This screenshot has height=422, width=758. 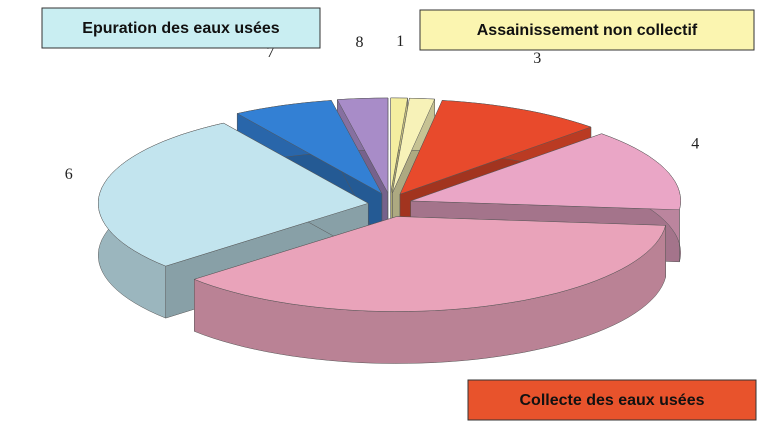 I want to click on slice-label: 3, so click(x=537, y=58).